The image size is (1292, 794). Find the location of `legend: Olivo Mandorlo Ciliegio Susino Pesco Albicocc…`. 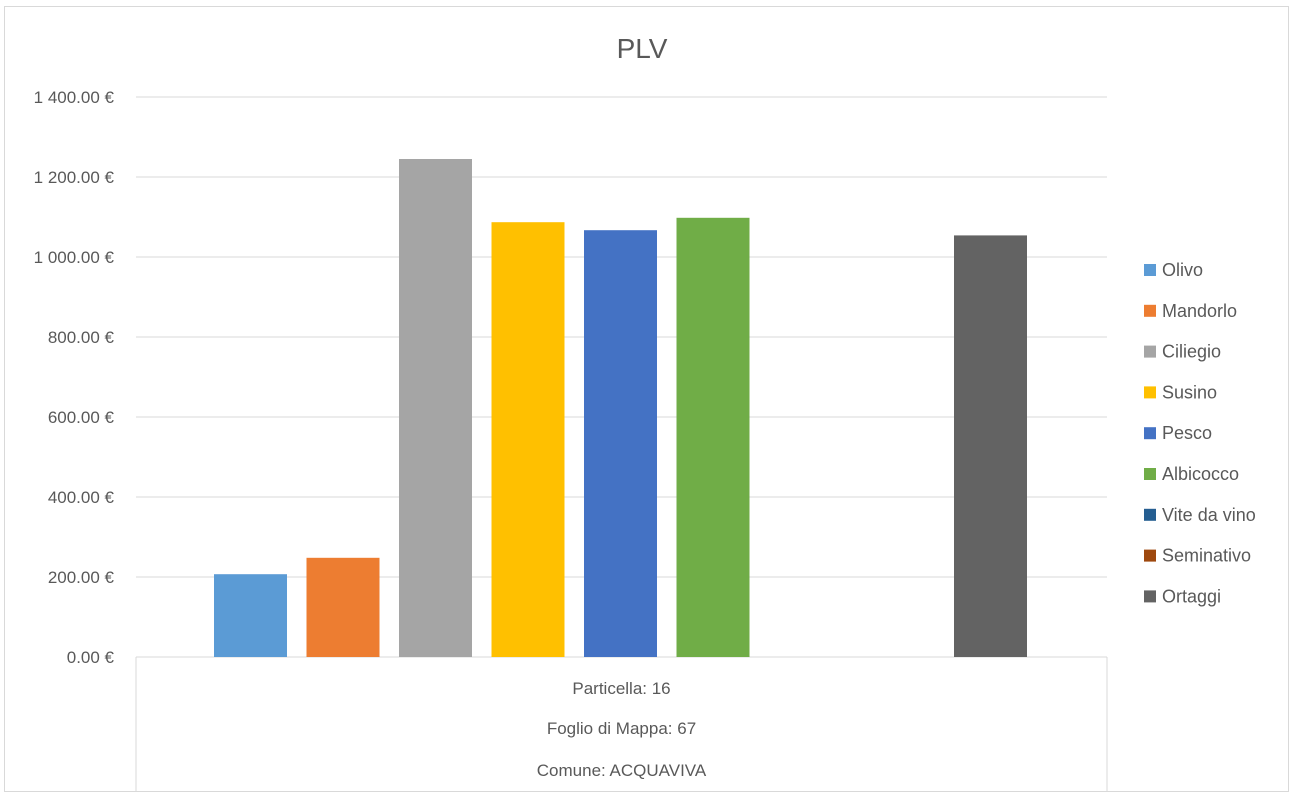

legend: Olivo Mandorlo Ciliegio Susino Pesco Albicocc… is located at coordinates (1200, 433).